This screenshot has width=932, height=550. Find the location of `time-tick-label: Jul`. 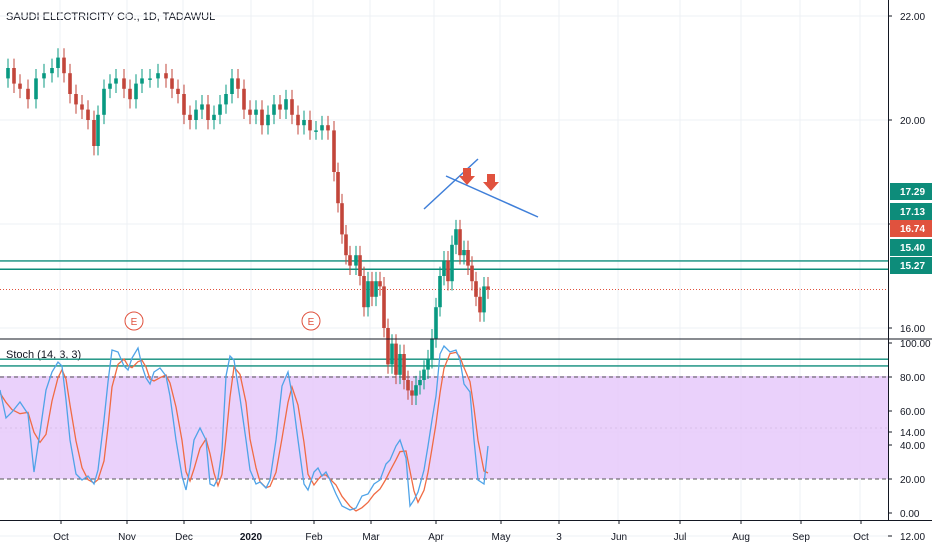

time-tick-label: Jul is located at coordinates (680, 537).